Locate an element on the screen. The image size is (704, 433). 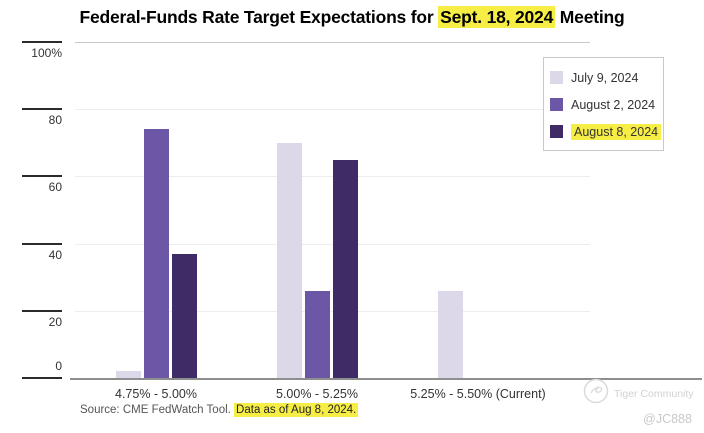
legend-item-1: August 2, 2024 is located at coordinates (603, 104).